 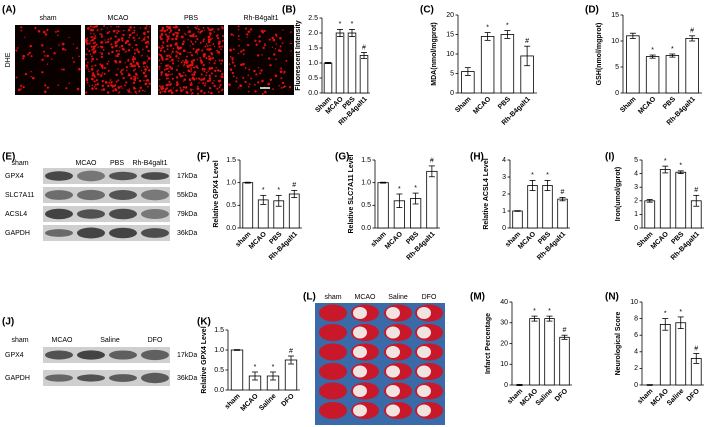 I want to click on fluorescence-image, so click(x=118, y=60).